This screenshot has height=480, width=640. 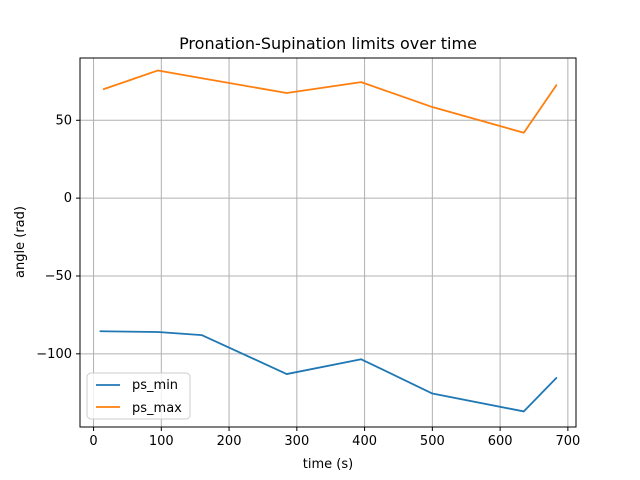 What do you see at coordinates (63, 120) in the screenshot?
I see `y-tick-label: 50` at bounding box center [63, 120].